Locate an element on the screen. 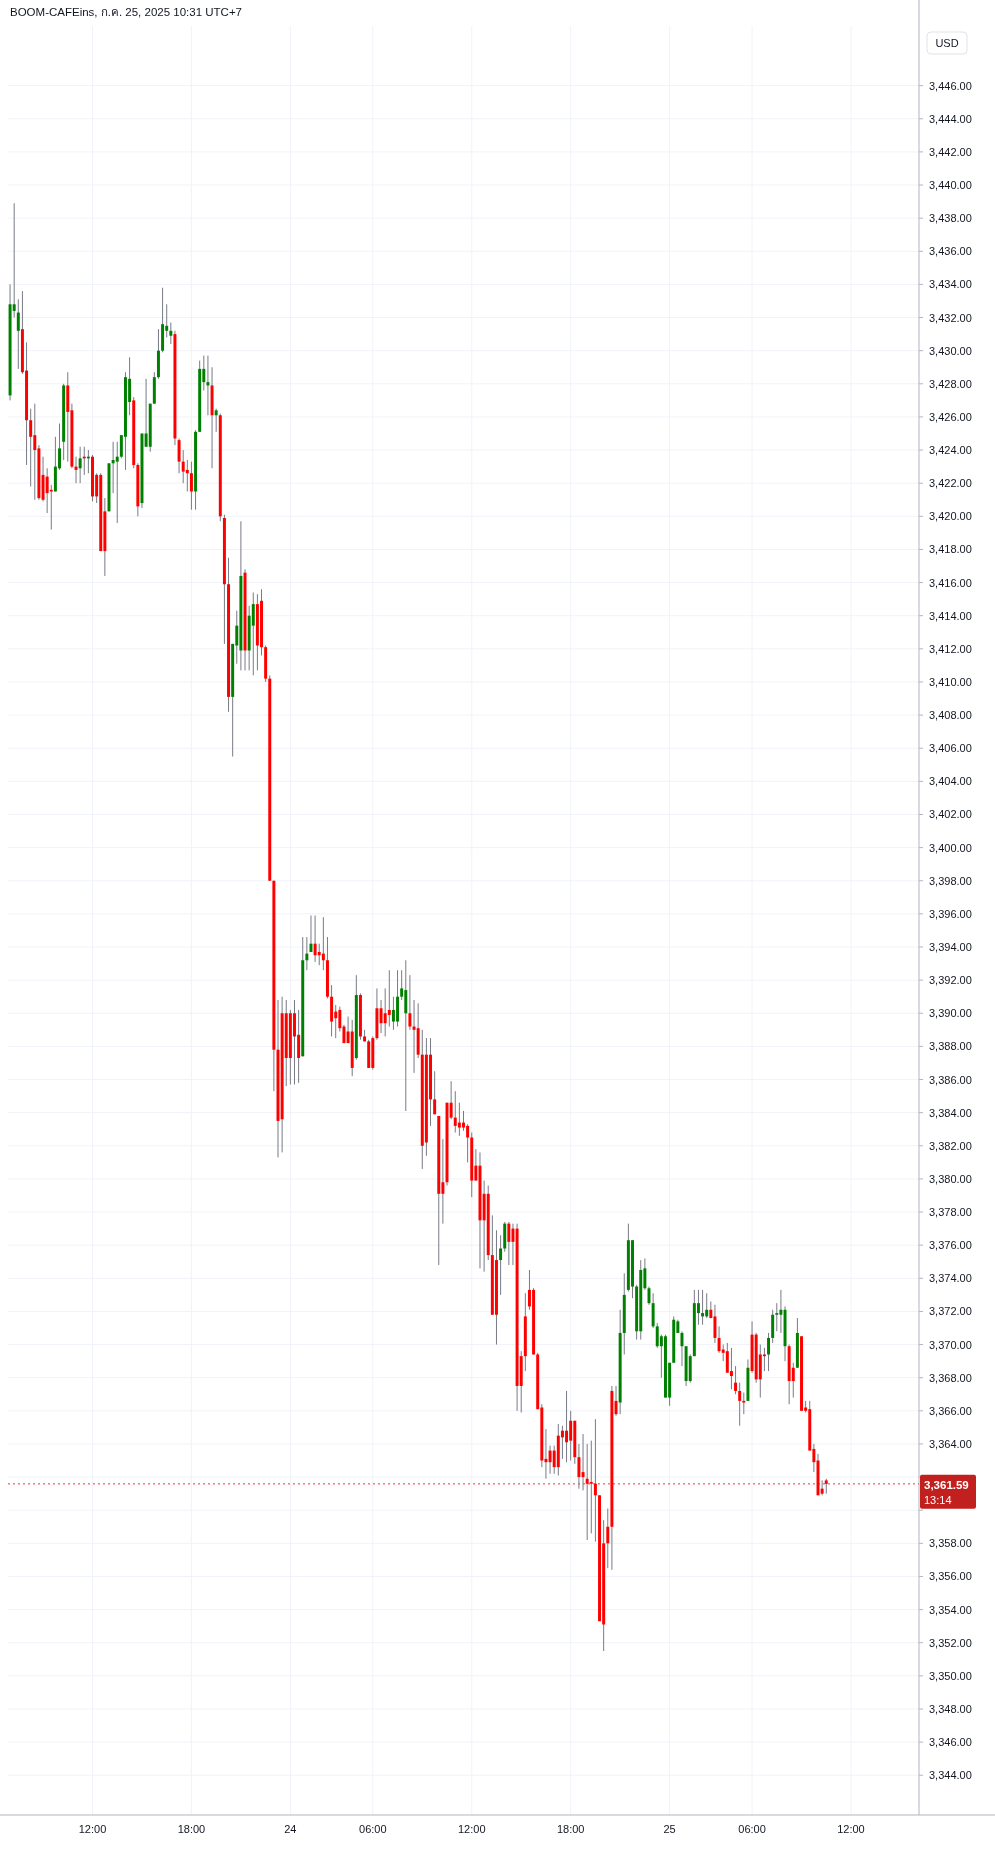  y-tick-label: 3,406.00 is located at coordinates (950, 748).